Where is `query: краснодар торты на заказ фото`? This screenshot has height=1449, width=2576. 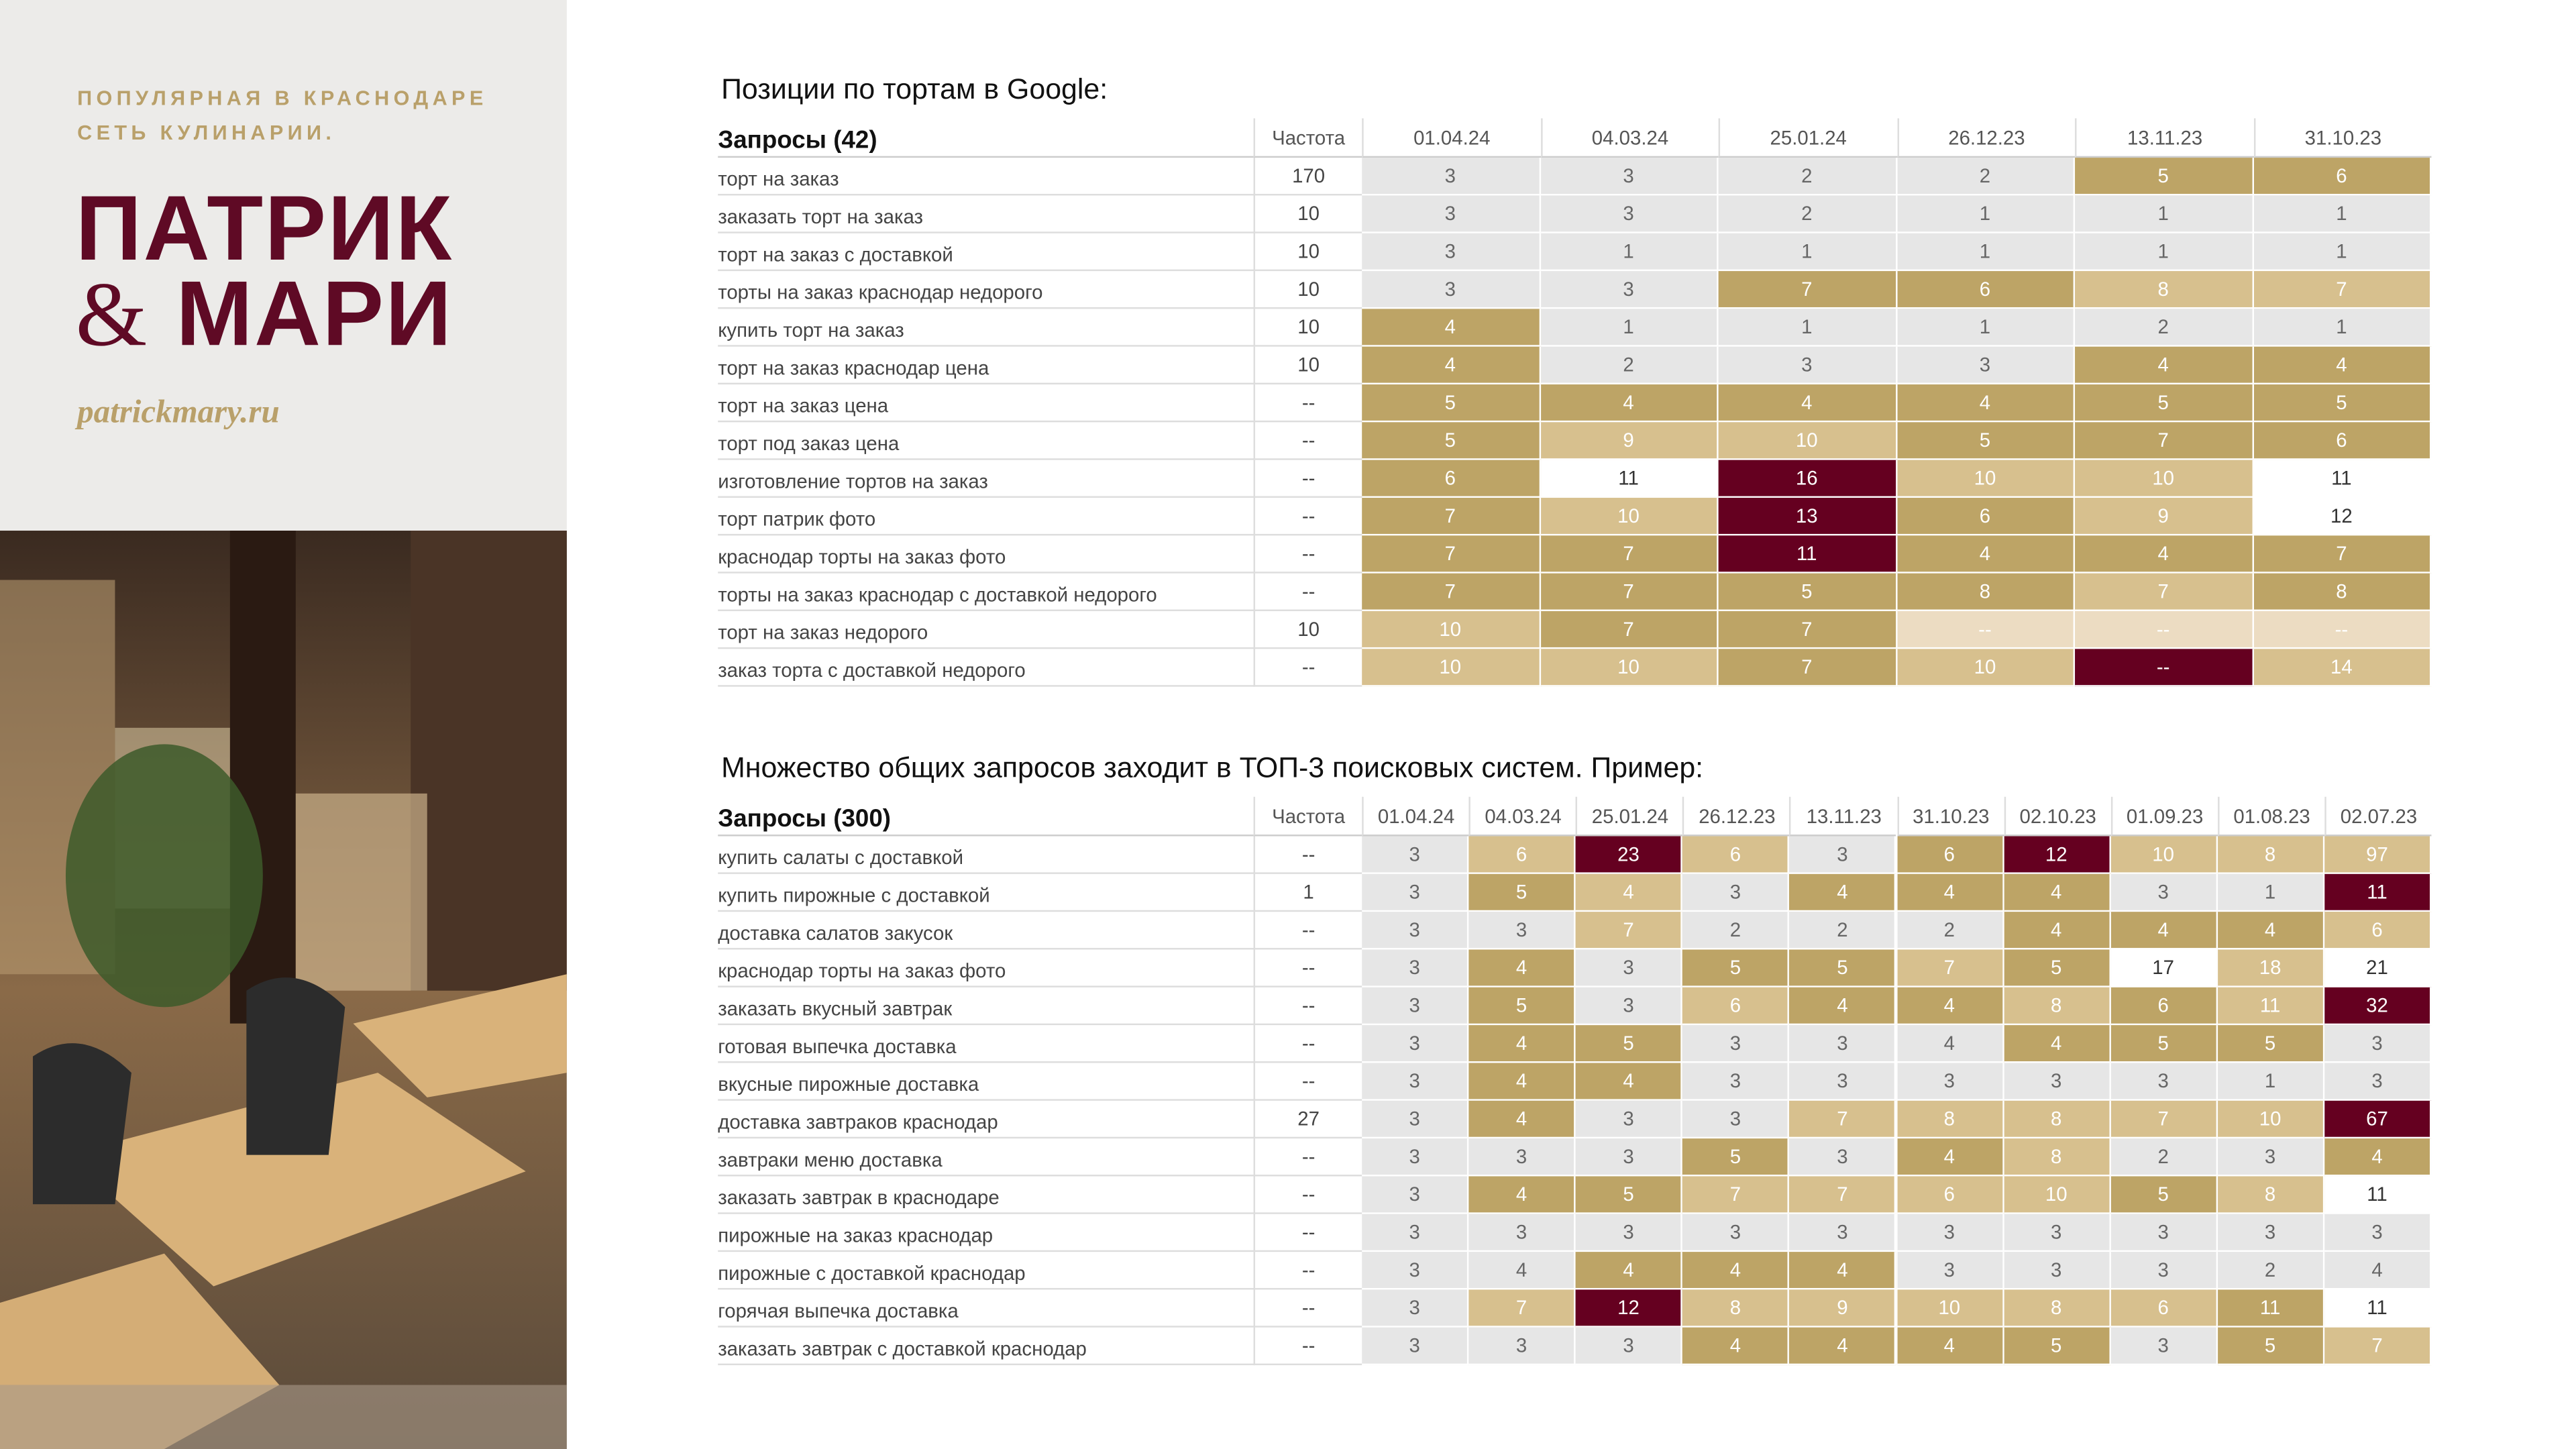 query: краснодар торты на заказ фото is located at coordinates (986, 968).